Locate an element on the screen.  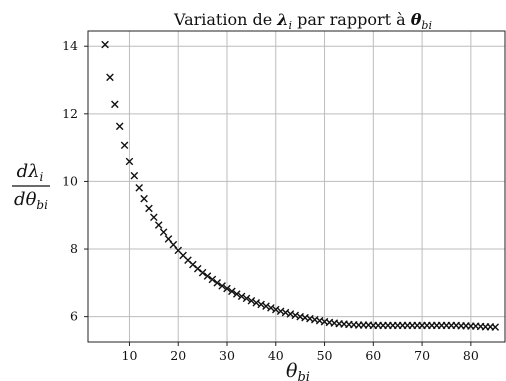
y-tick-label: 6 is located at coordinates (74, 316).